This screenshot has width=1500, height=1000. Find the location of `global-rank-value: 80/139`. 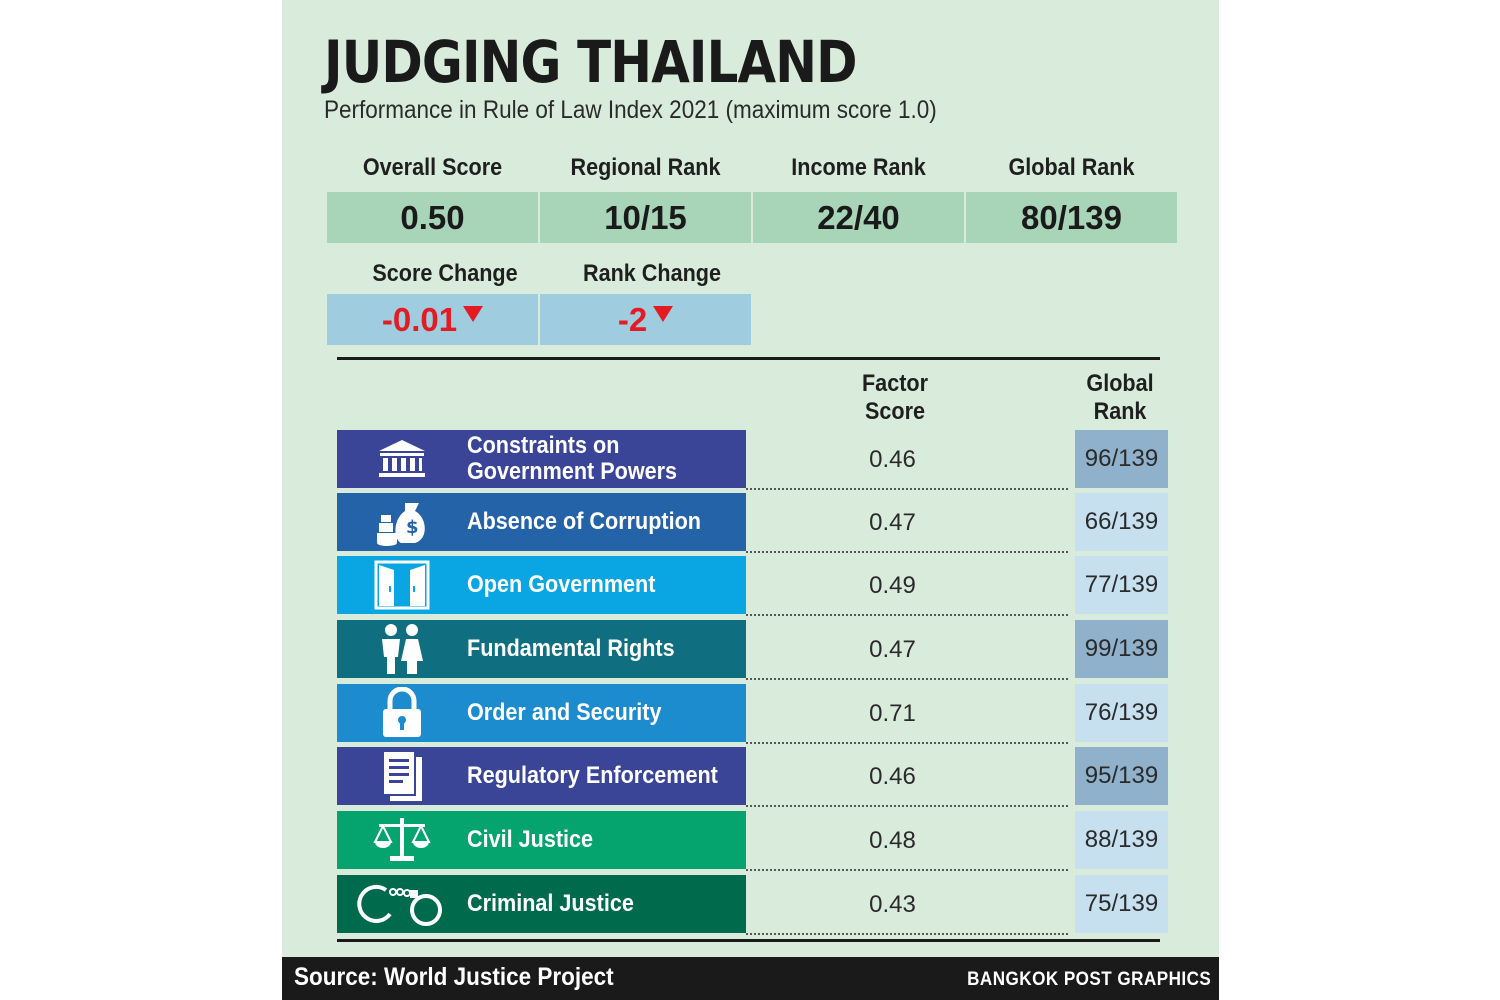

global-rank-value: 80/139 is located at coordinates (1071, 217).